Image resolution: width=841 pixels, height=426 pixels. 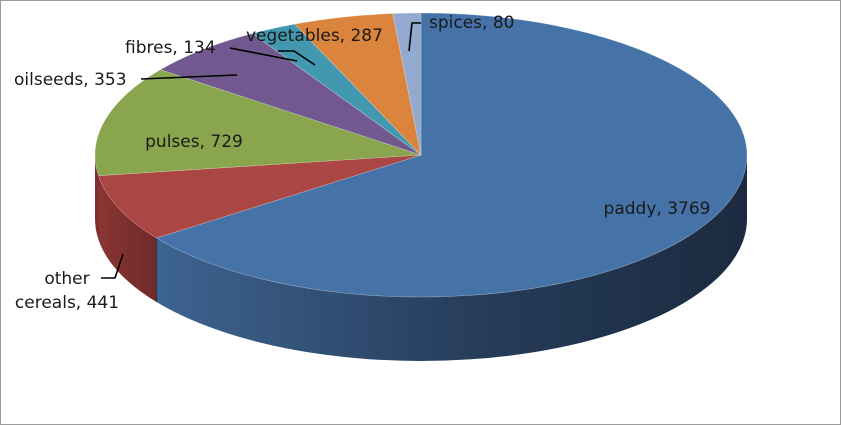 I want to click on slice-spices, so click(x=407, y=84).